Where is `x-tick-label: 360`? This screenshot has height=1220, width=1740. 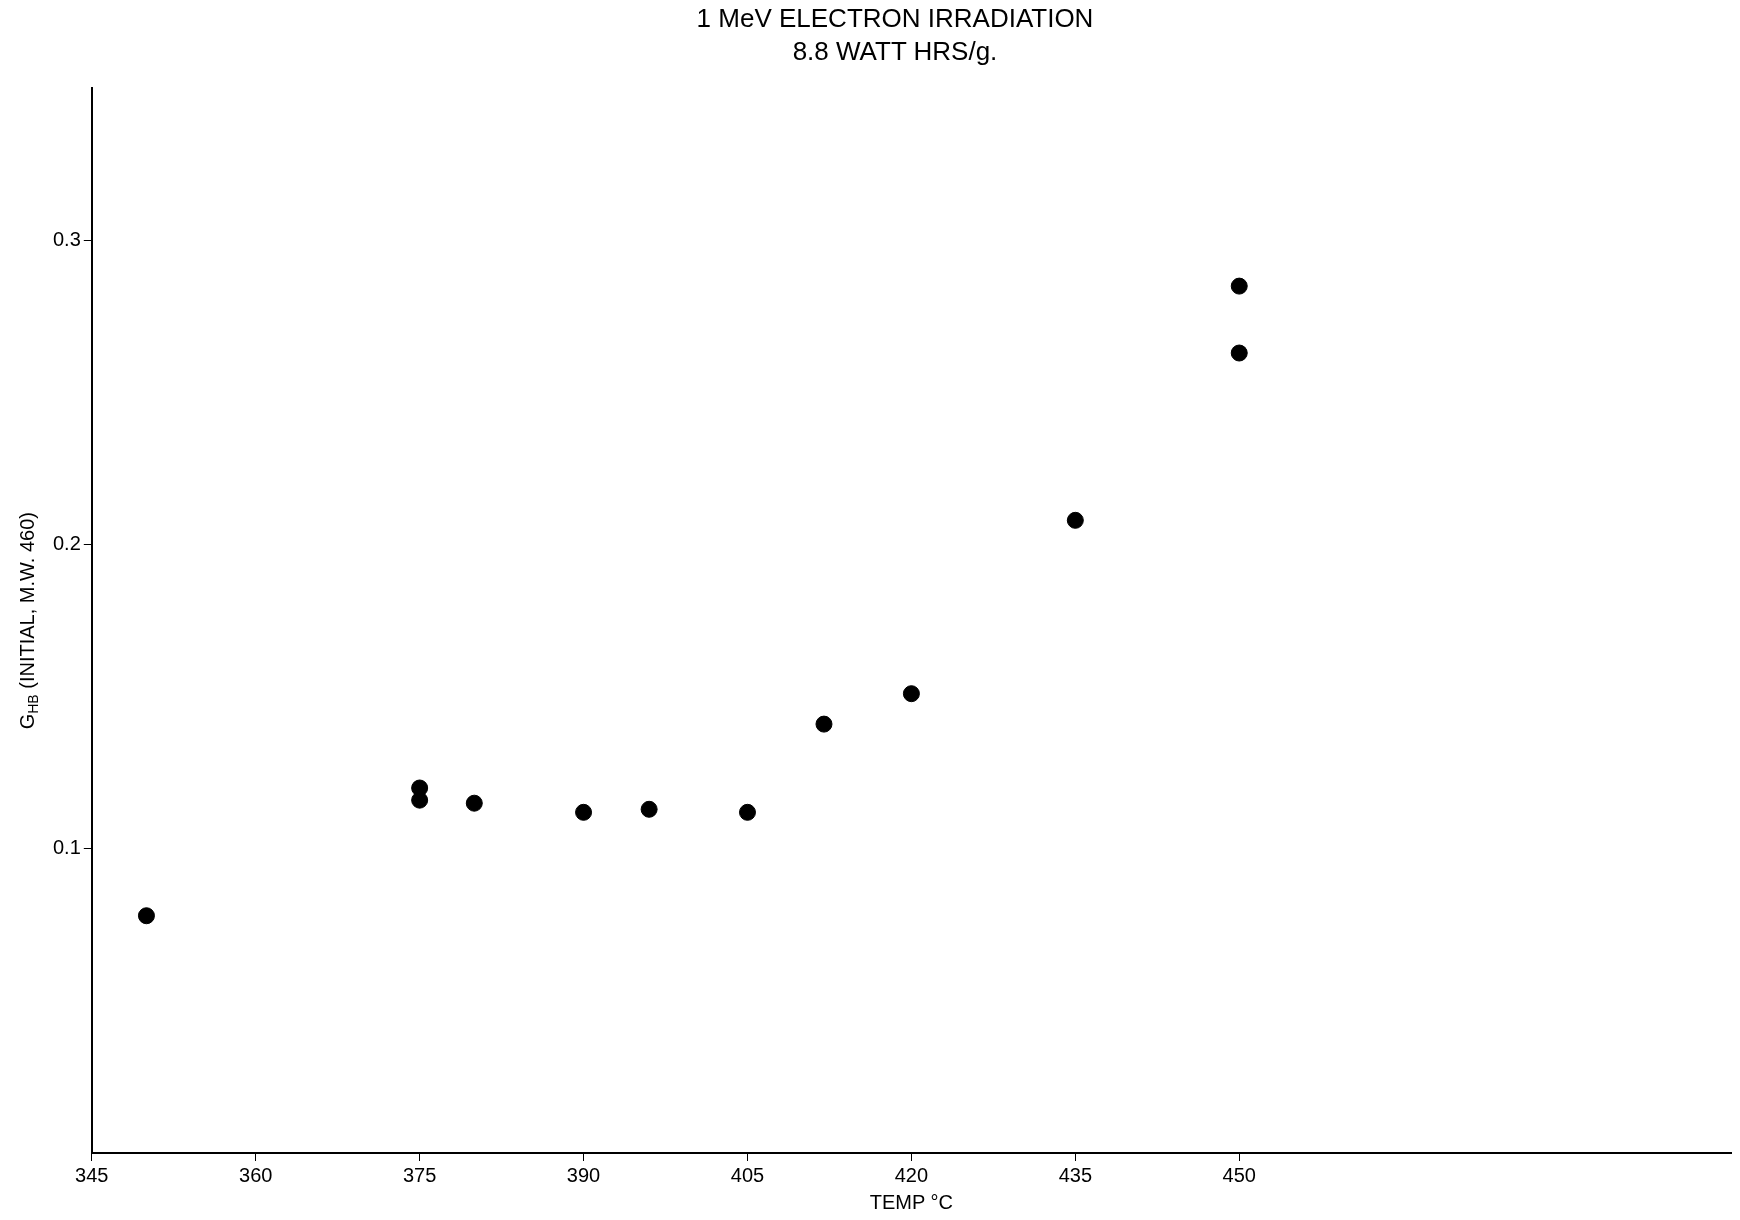 x-tick-label: 360 is located at coordinates (256, 1174).